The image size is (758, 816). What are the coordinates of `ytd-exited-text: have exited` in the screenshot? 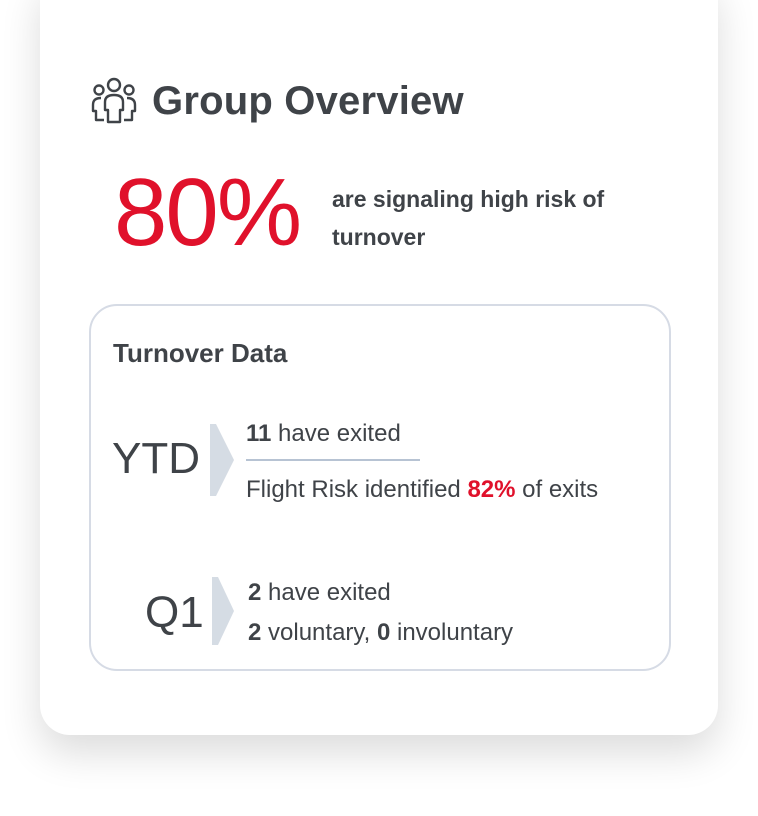 It's located at (336, 433).